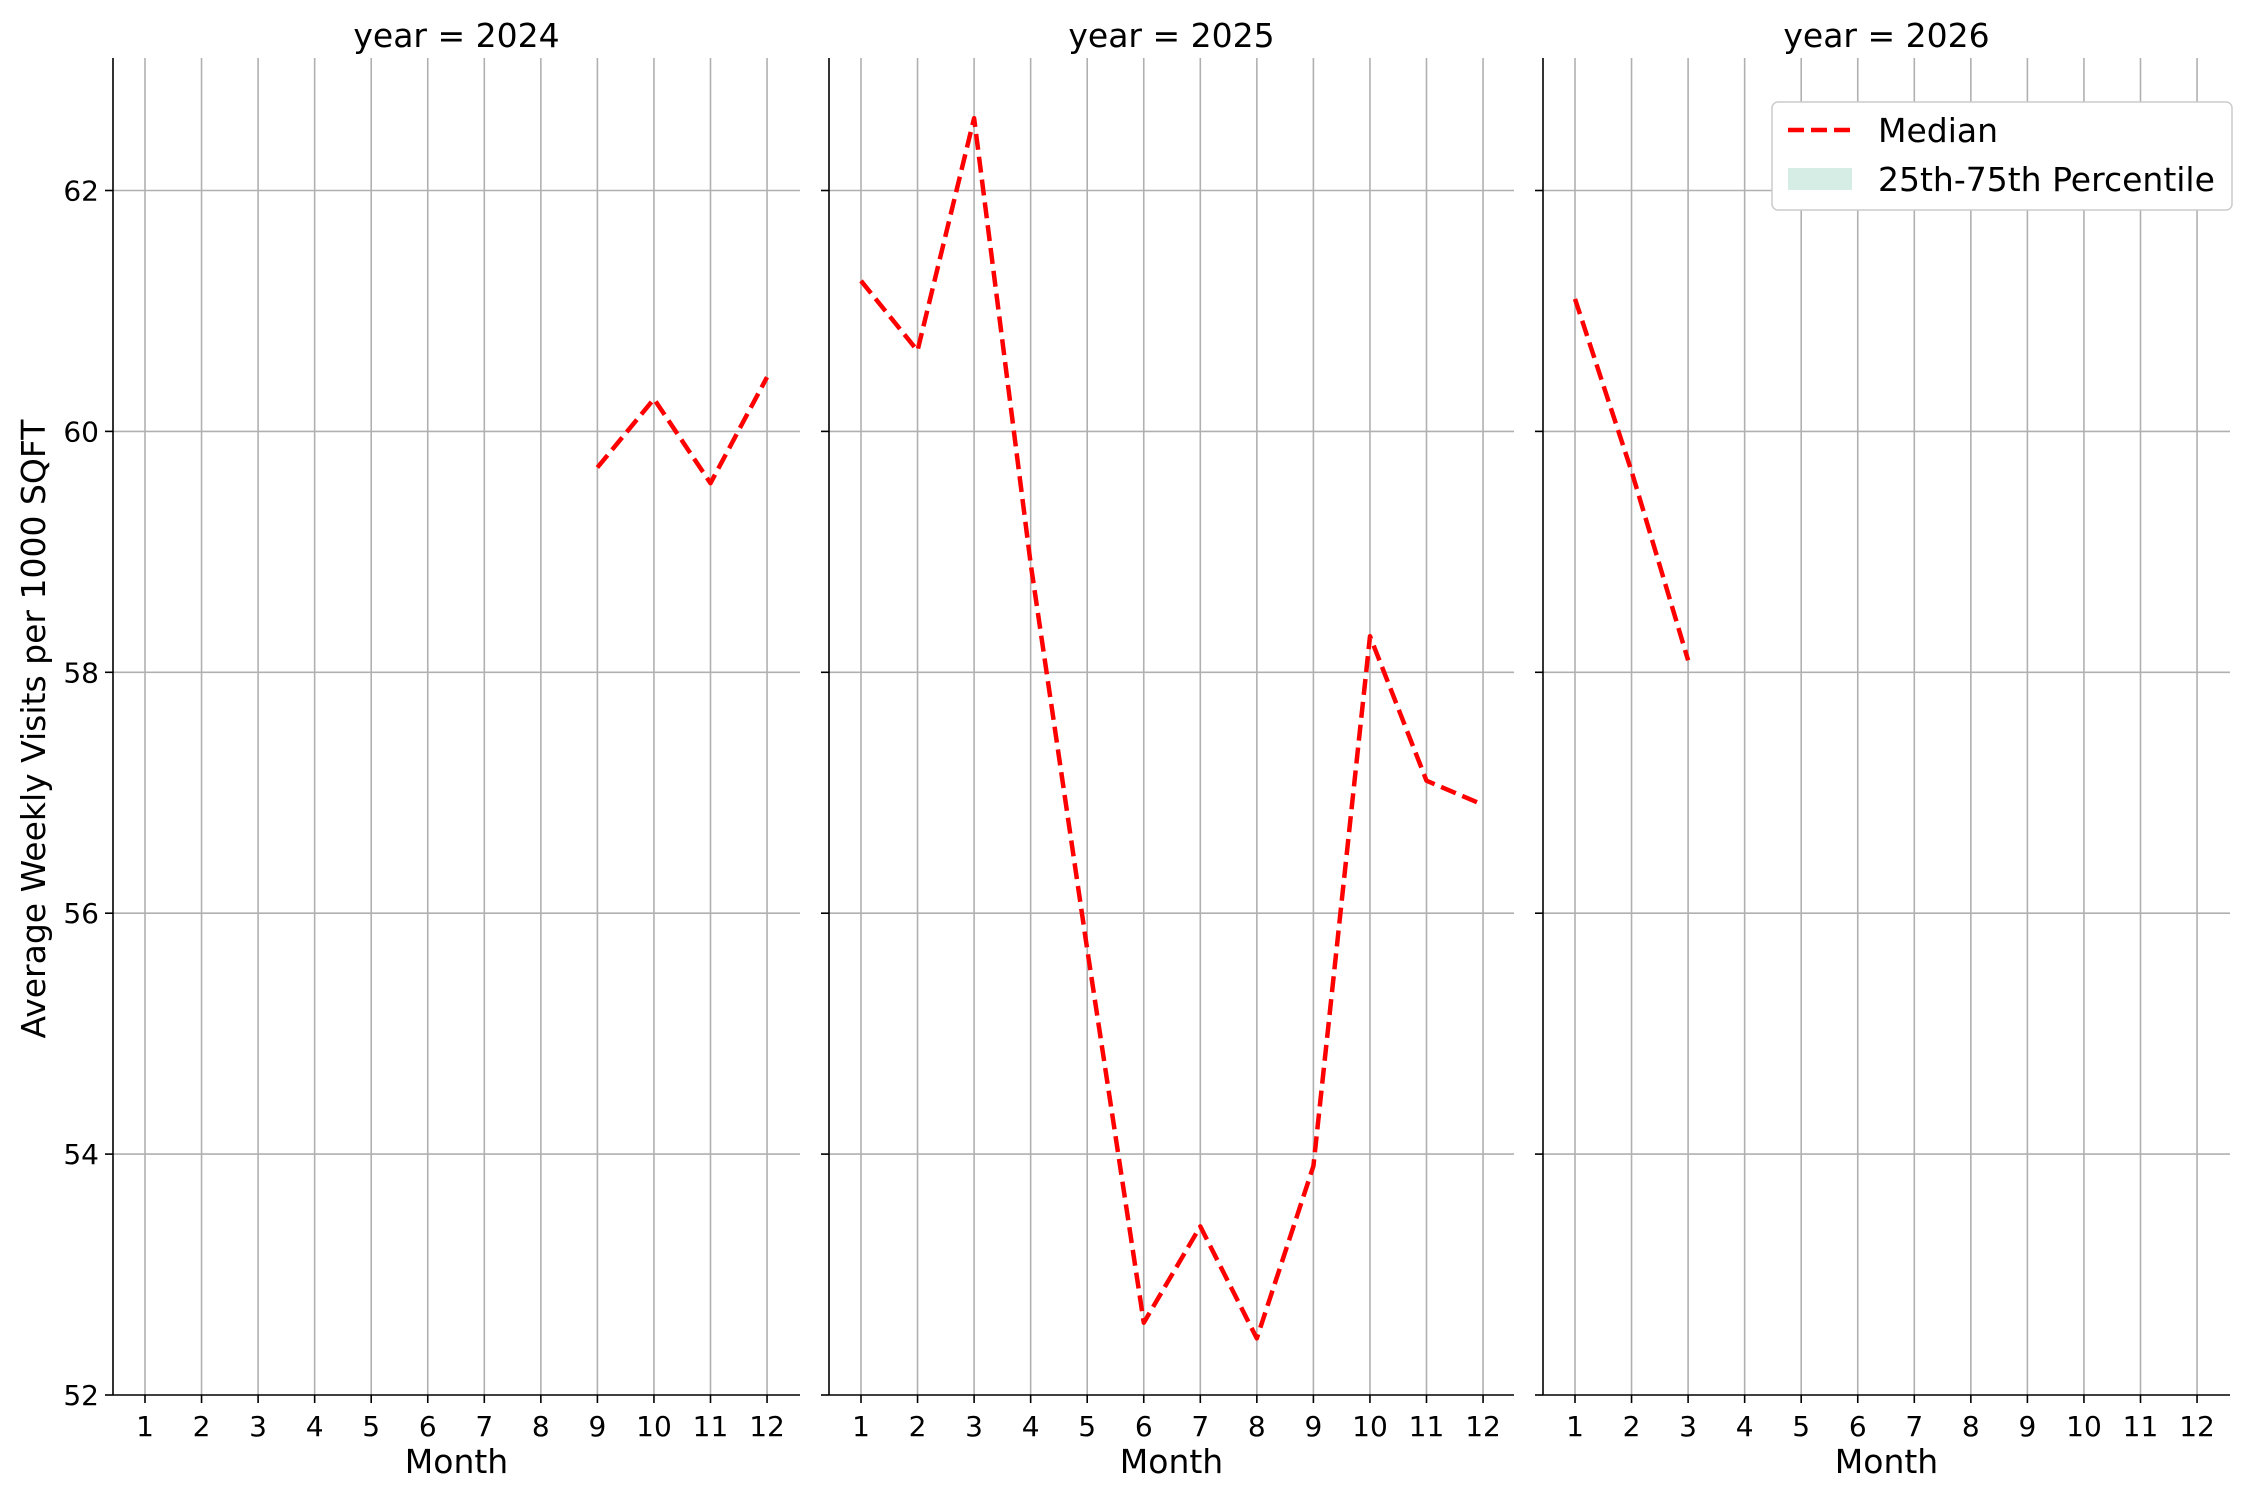  Describe the element at coordinates (1820, 179) in the screenshot. I see `legend-percentile-swatch` at that location.